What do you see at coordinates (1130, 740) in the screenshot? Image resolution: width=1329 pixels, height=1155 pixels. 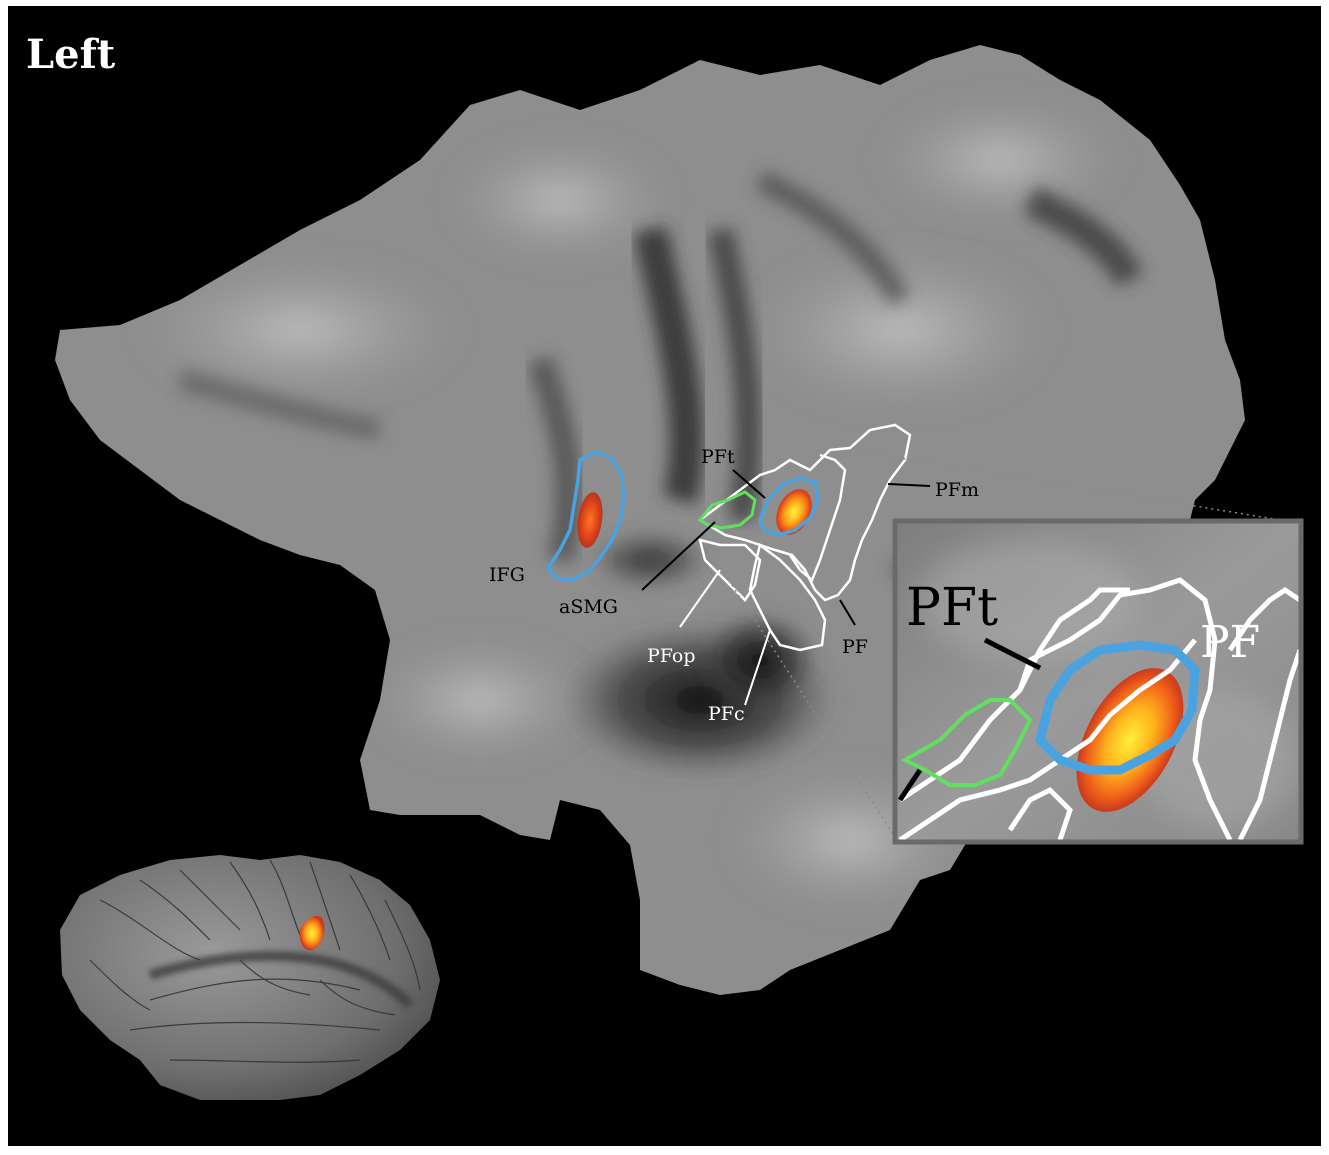 I see `inset-pft-activation` at bounding box center [1130, 740].